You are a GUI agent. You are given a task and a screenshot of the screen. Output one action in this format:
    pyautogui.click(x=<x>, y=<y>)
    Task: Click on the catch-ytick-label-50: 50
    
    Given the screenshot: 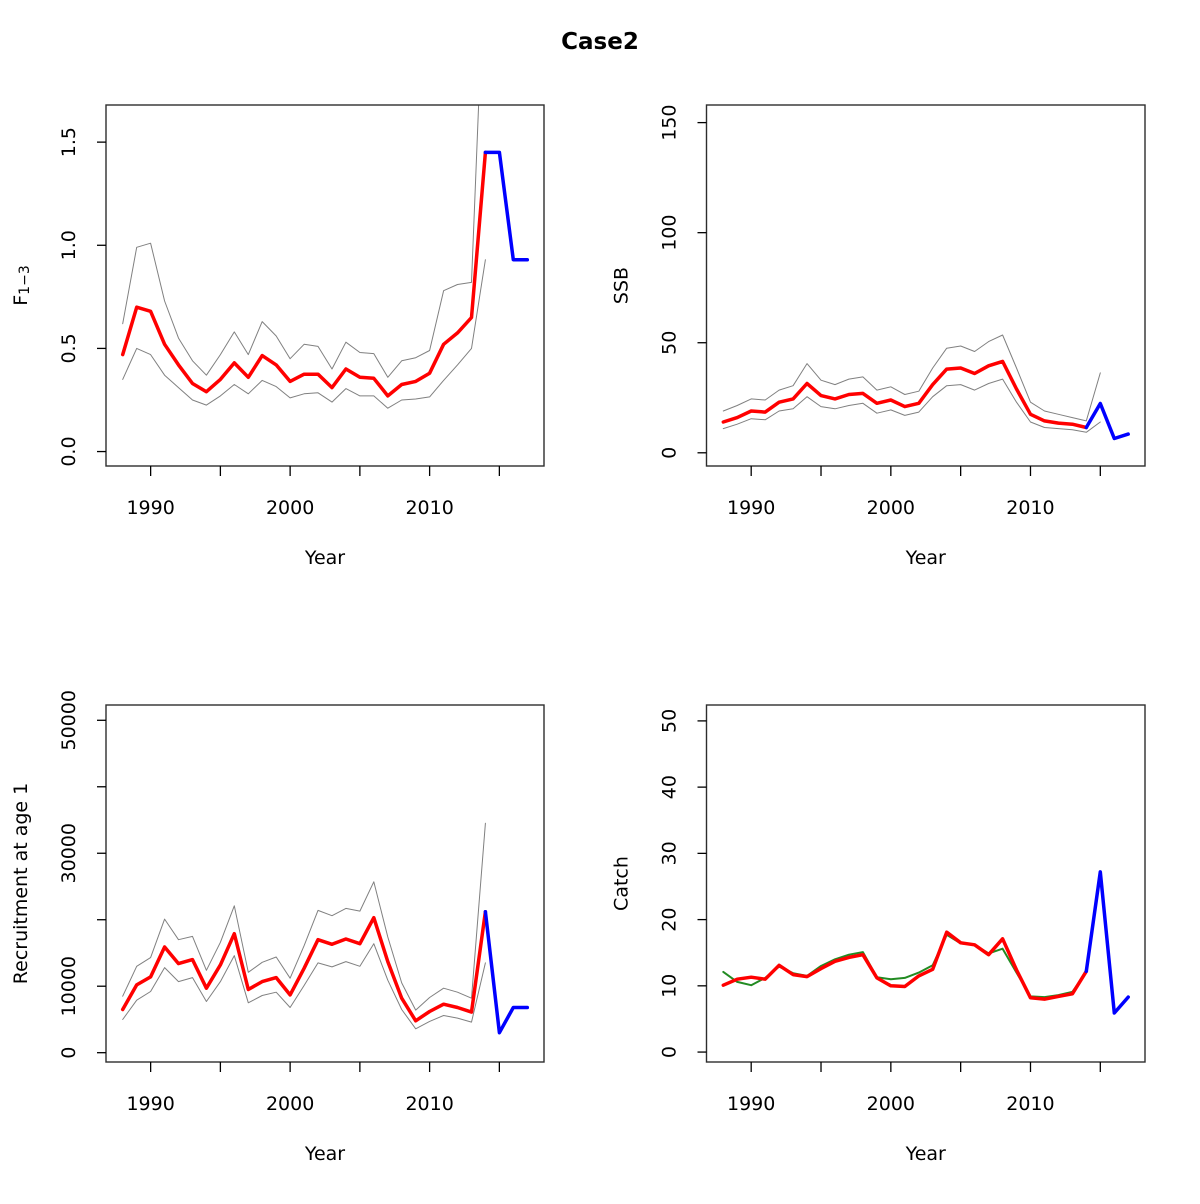 What is the action you would take?
    pyautogui.click(x=670, y=721)
    